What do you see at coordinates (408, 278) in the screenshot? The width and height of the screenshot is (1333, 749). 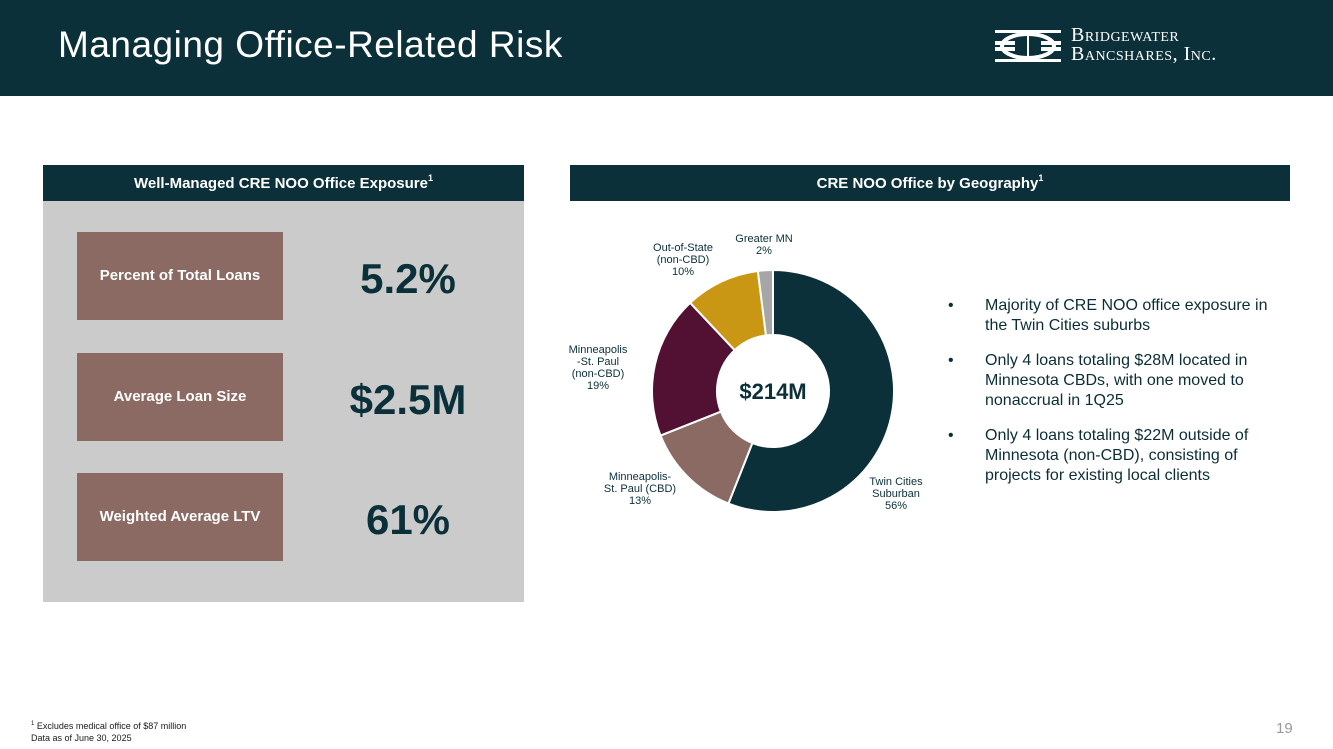 I see `stat-value-percent-of-loans: 5.2%` at bounding box center [408, 278].